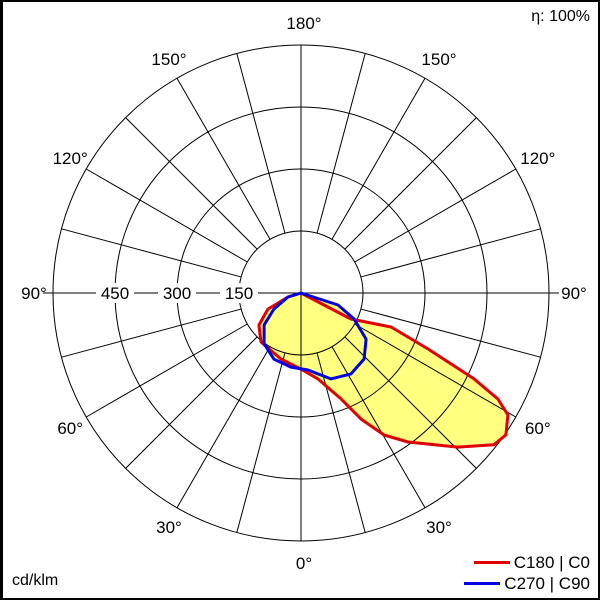 Image resolution: width=600 pixels, height=600 pixels. Describe the element at coordinates (547, 583) in the screenshot. I see `legend-label: C270 | C90` at that location.